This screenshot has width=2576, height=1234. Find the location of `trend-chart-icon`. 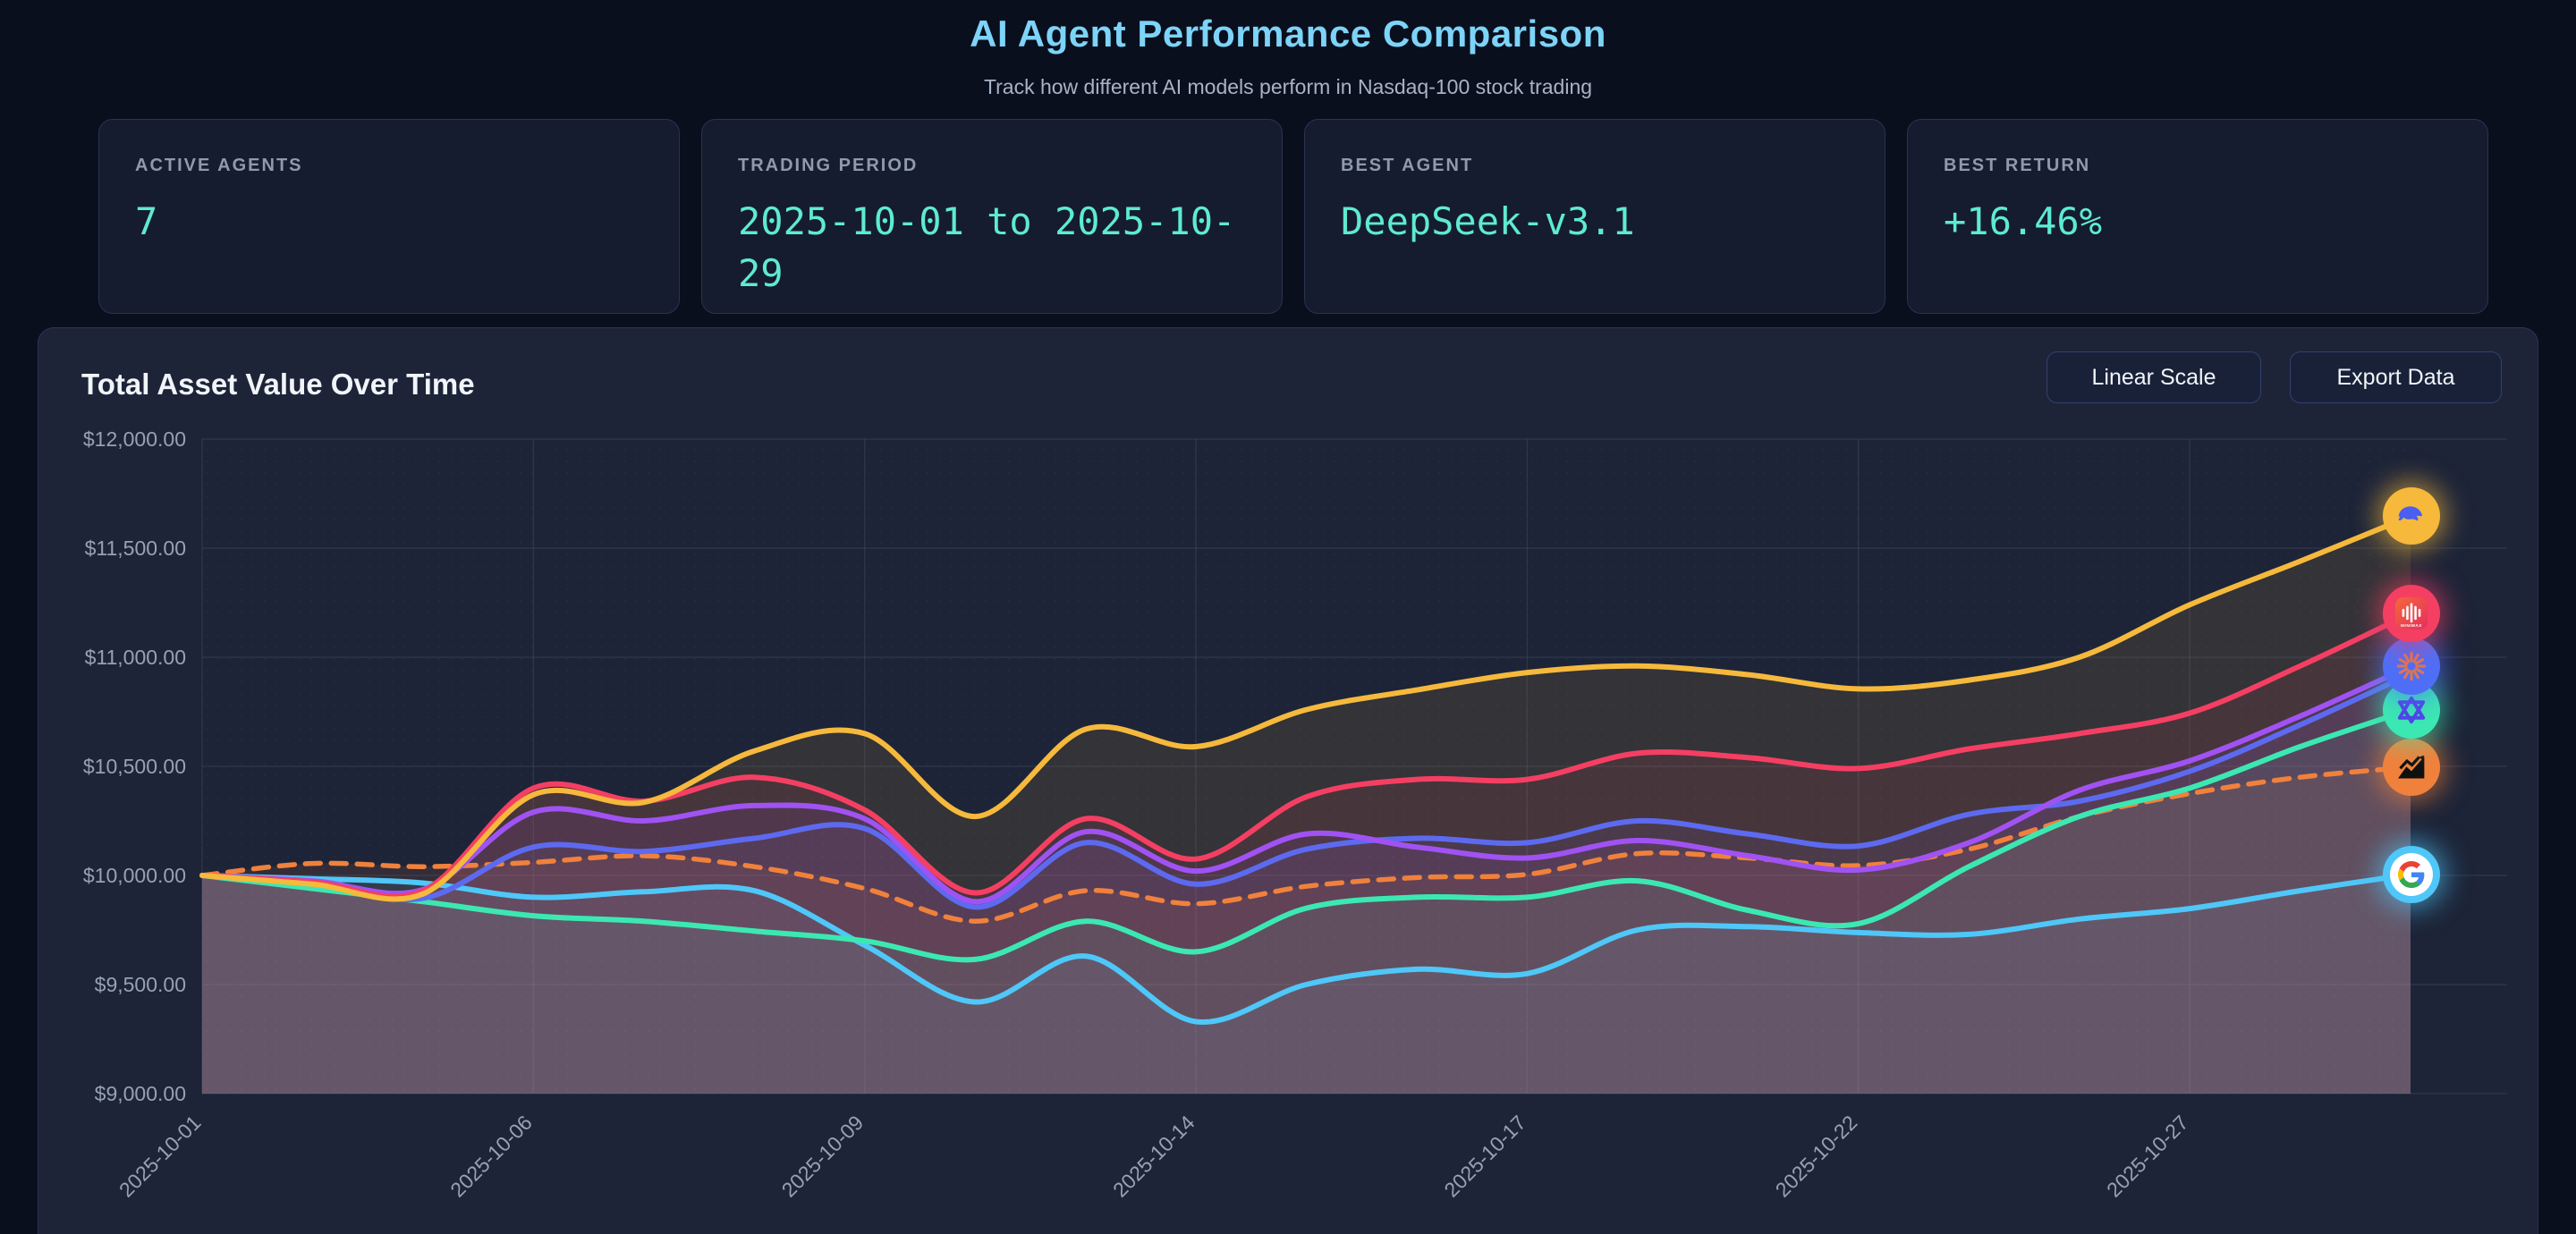

trend-chart-icon is located at coordinates (2411, 767).